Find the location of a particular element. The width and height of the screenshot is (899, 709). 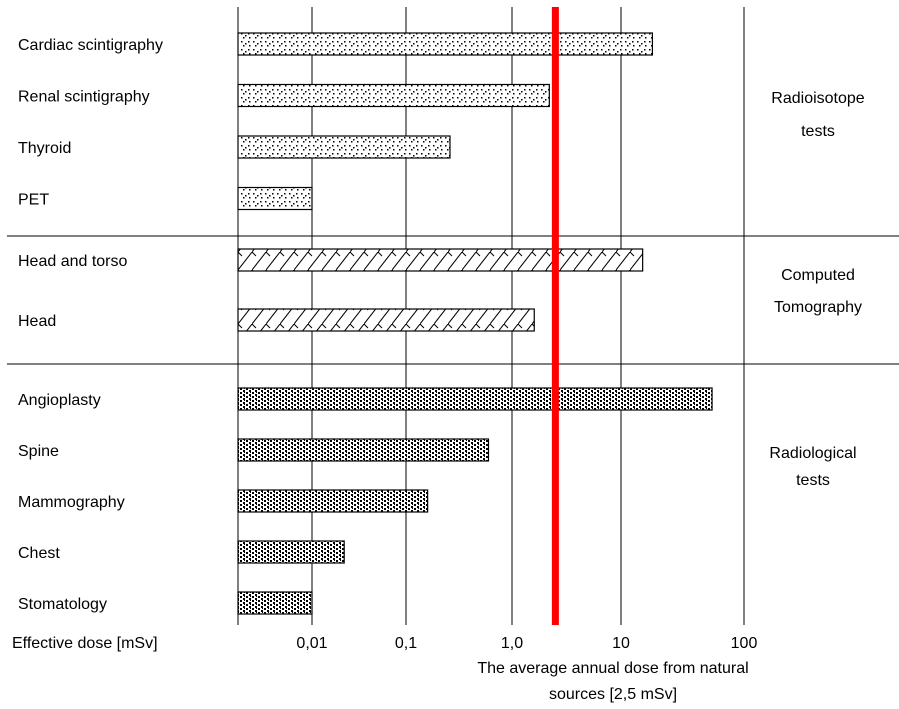

category-label-0-0: Cardiac scintigraphy is located at coordinates (90, 45).